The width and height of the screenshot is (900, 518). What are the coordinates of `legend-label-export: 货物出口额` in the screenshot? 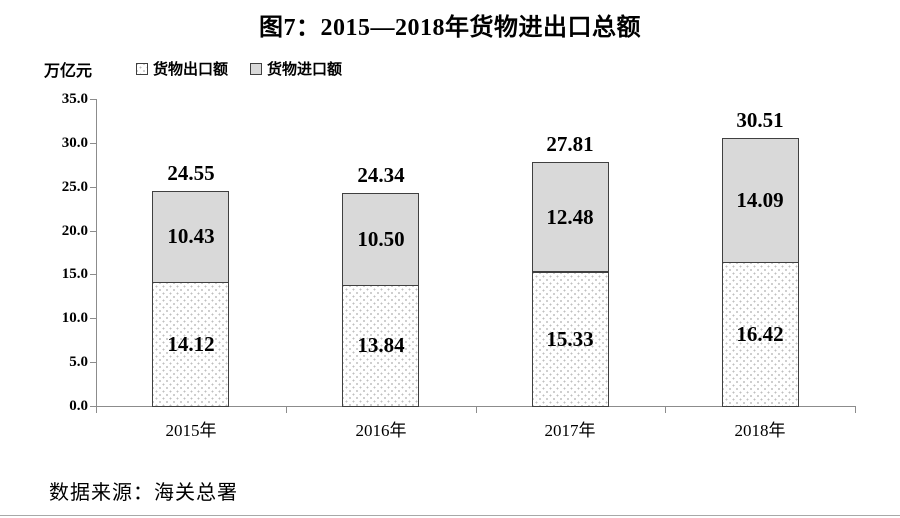 It's located at (191, 69).